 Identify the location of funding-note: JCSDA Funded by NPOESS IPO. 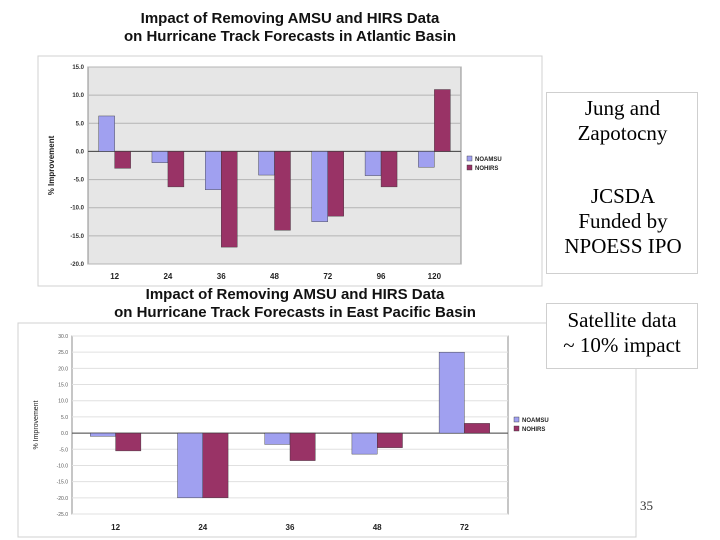
(623, 221).